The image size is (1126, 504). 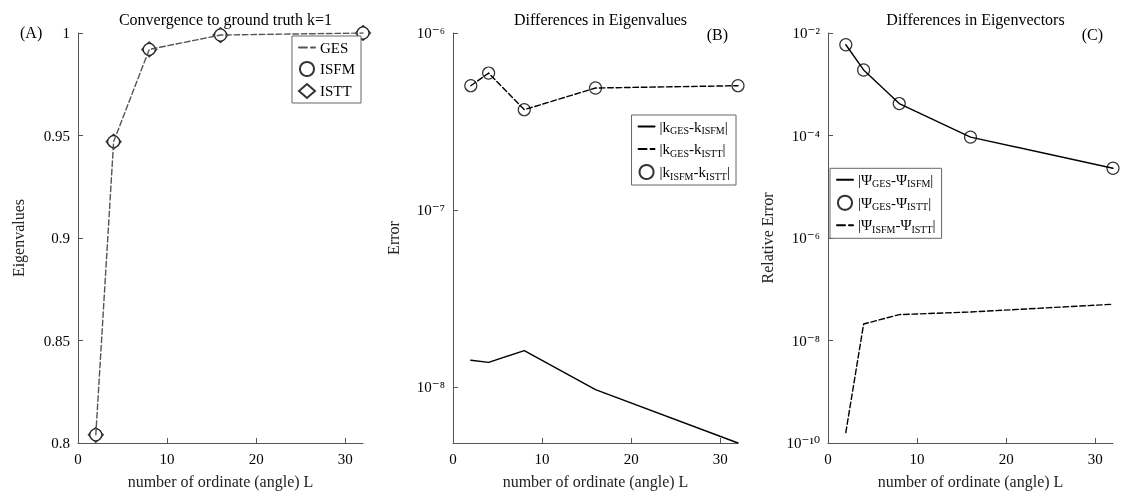 What do you see at coordinates (805, 135) in the screenshot?
I see `y-tick-label: 10⁻⁴` at bounding box center [805, 135].